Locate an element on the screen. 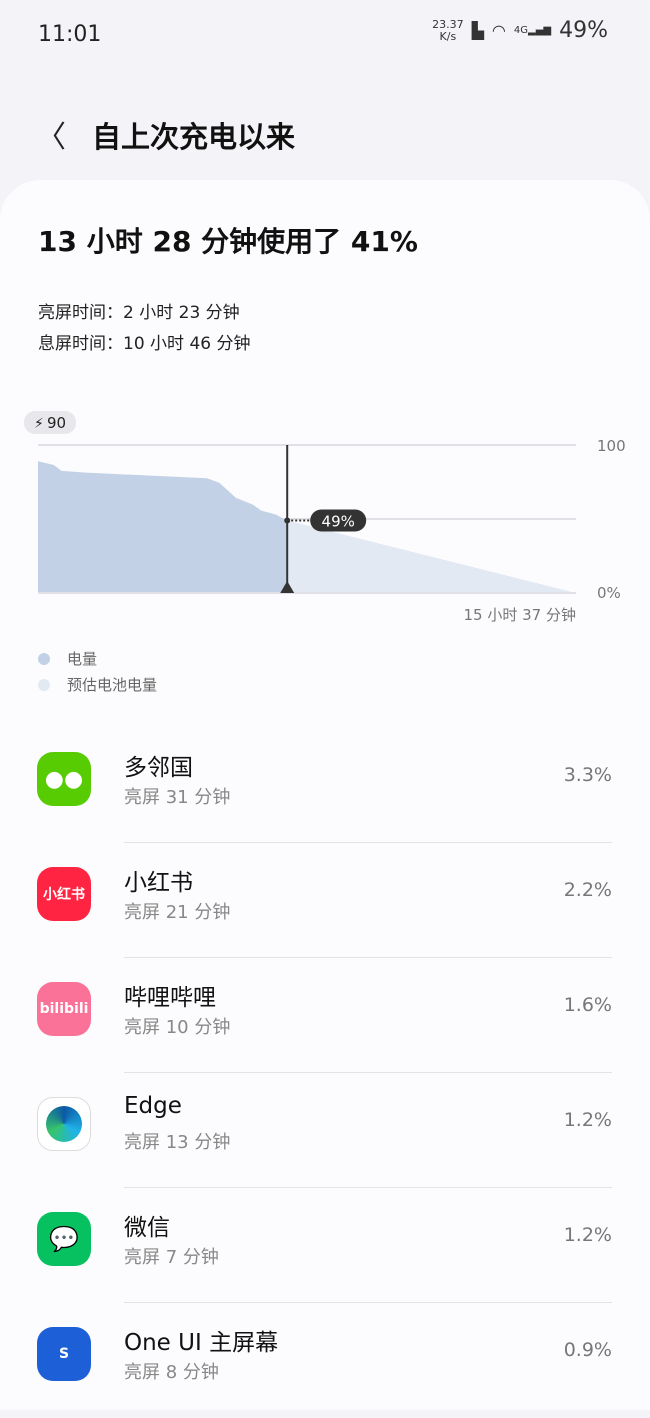  screen-off-time: 息屏时间：10 小时 46 分钟 is located at coordinates (144, 344).